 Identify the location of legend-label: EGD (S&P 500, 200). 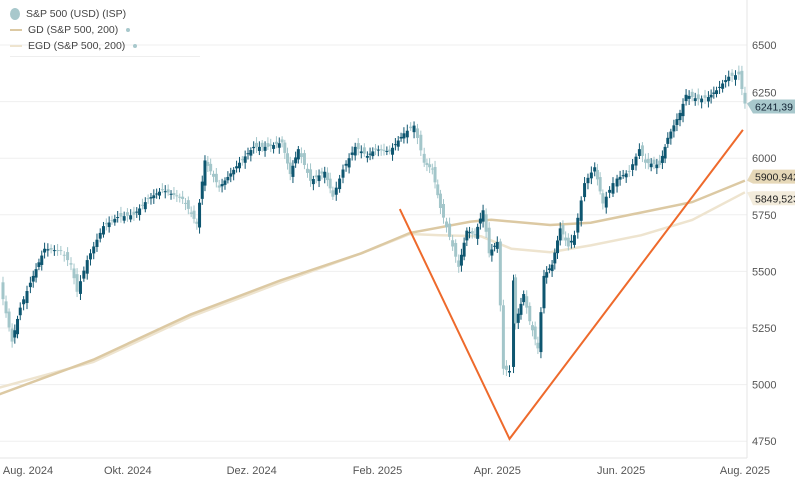
(77, 46).